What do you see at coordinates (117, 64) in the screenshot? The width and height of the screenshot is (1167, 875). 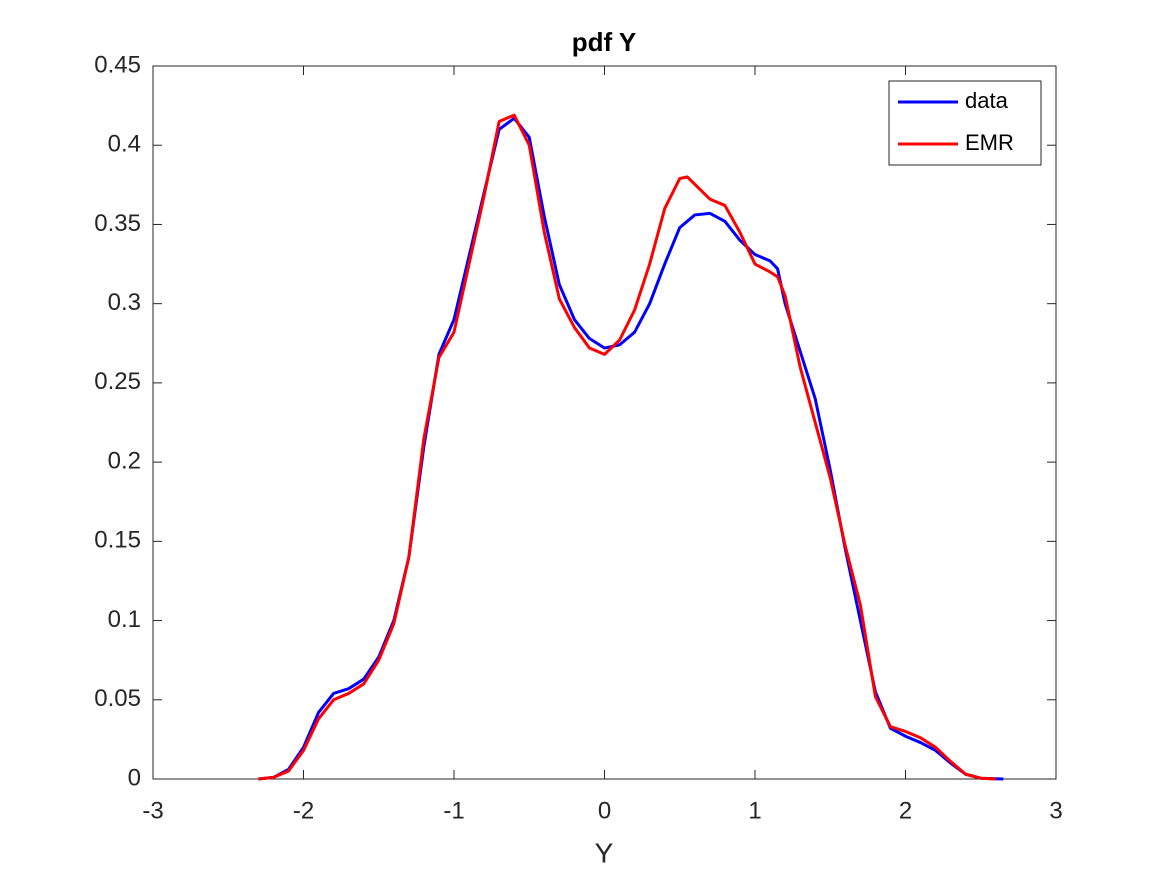 I see `y-tick-label: 0.45` at bounding box center [117, 64].